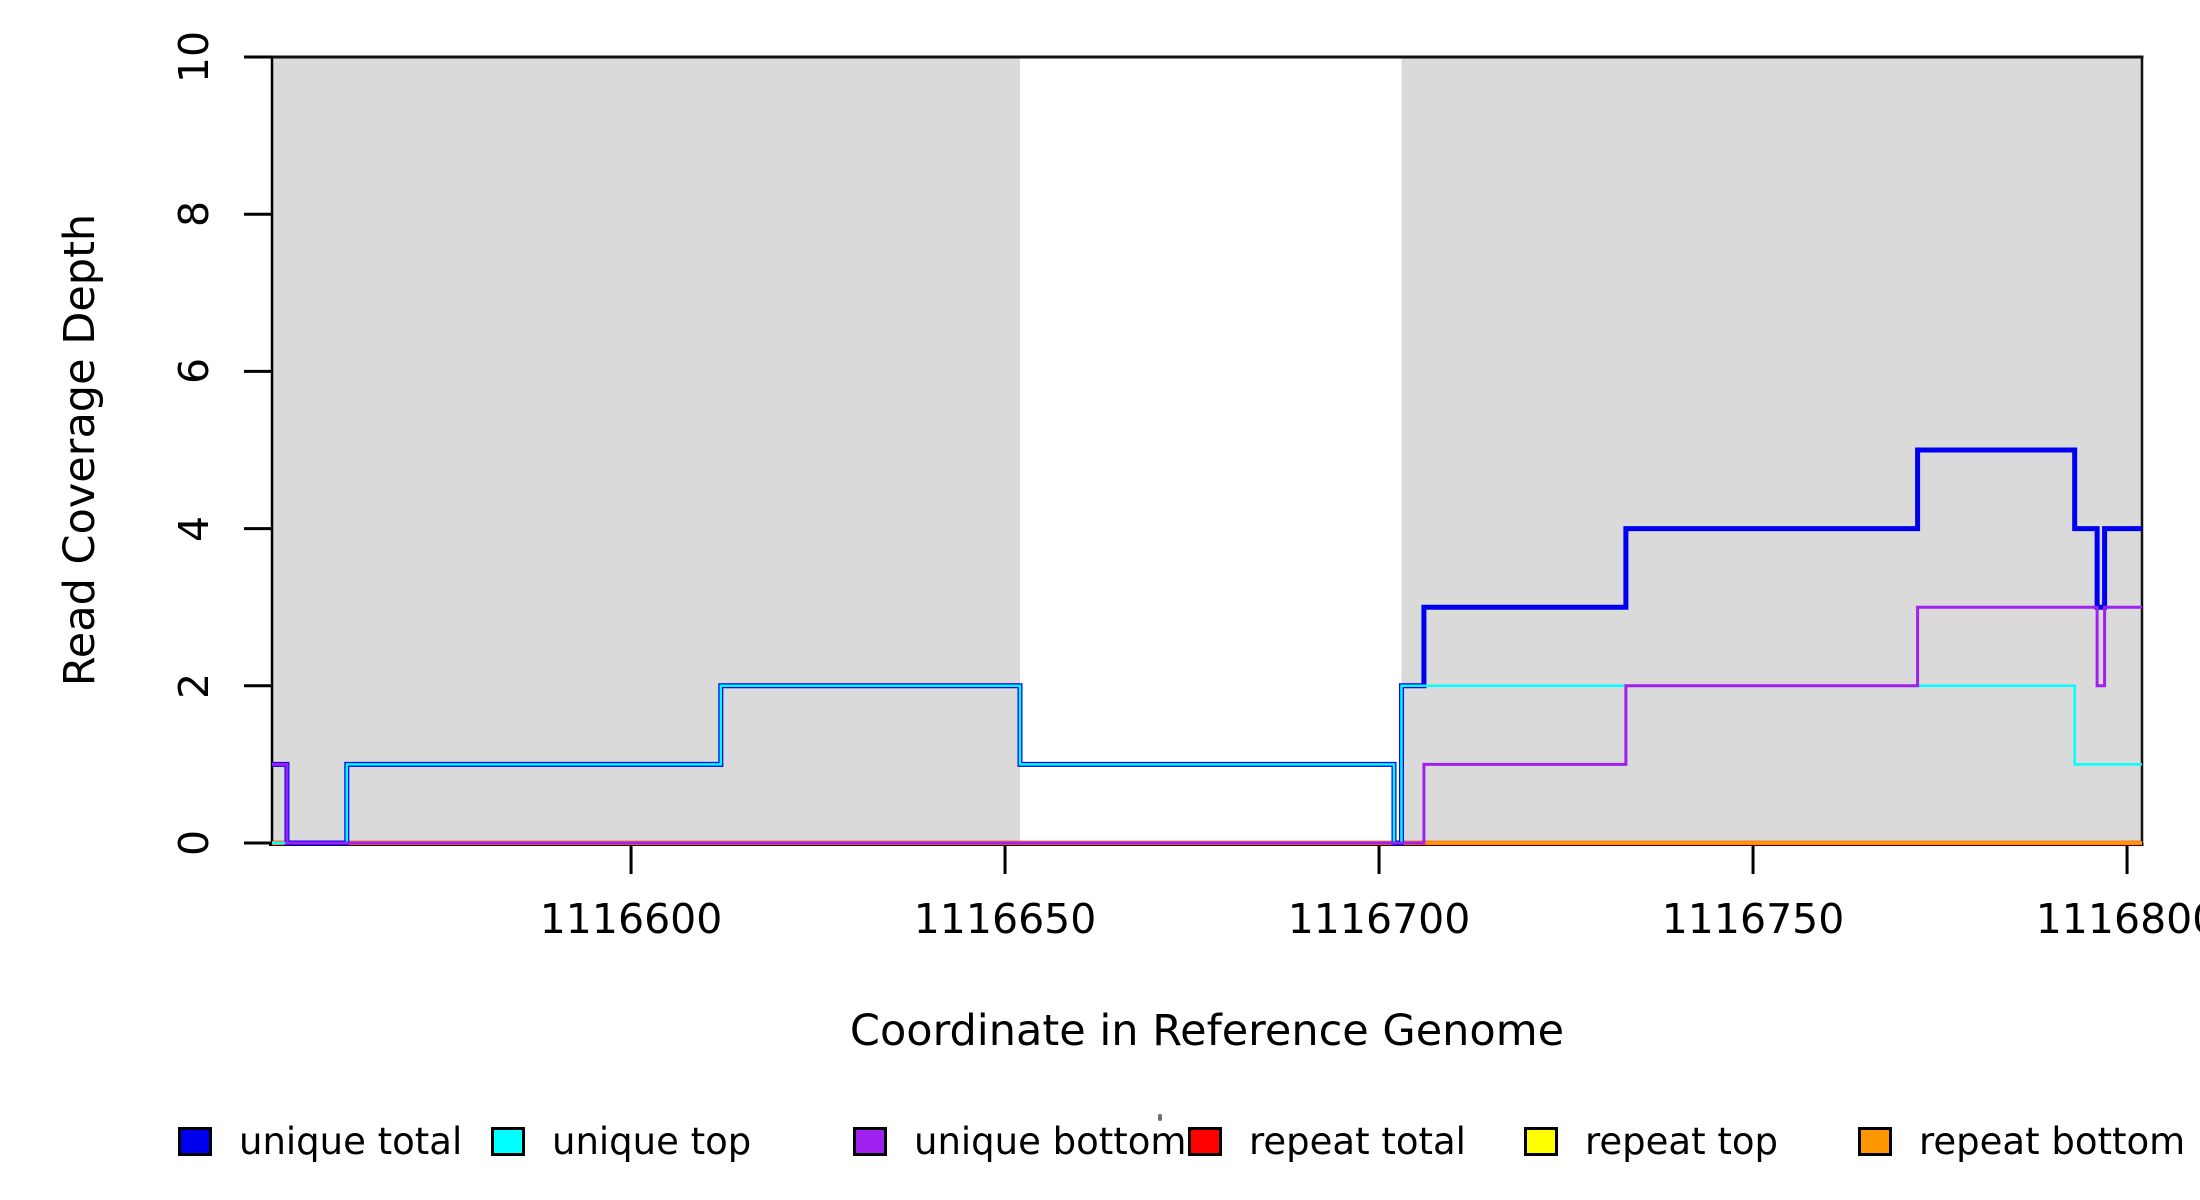 This screenshot has width=2200, height=1200. I want to click on y-tick-label: 6, so click(194, 371).